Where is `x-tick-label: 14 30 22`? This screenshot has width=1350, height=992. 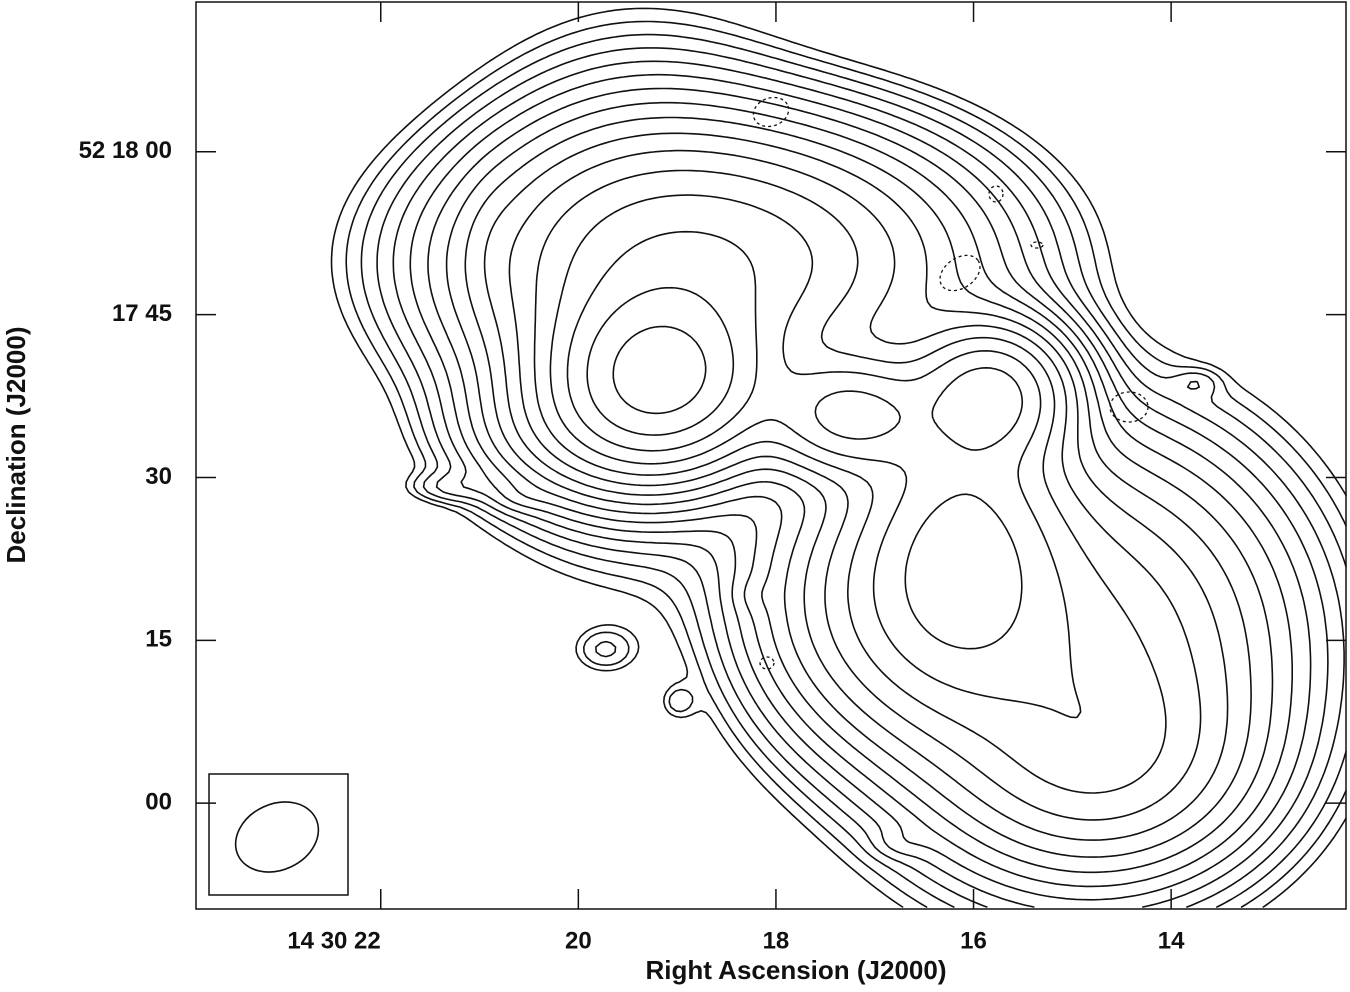
x-tick-label: 14 30 22 is located at coordinates (333, 940).